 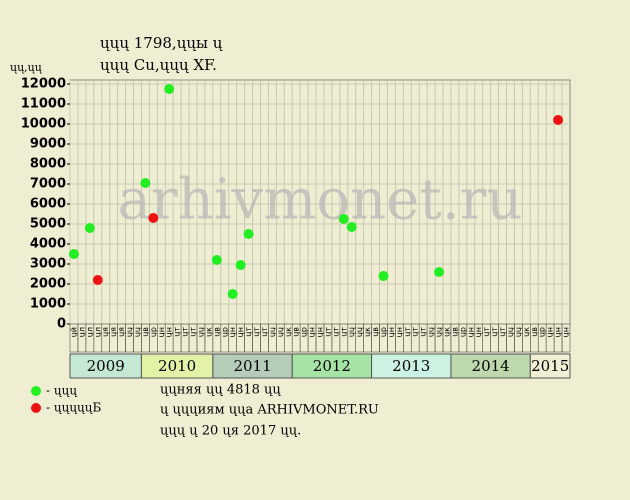 I want to click on year-label: 2014, so click(x=491, y=366).